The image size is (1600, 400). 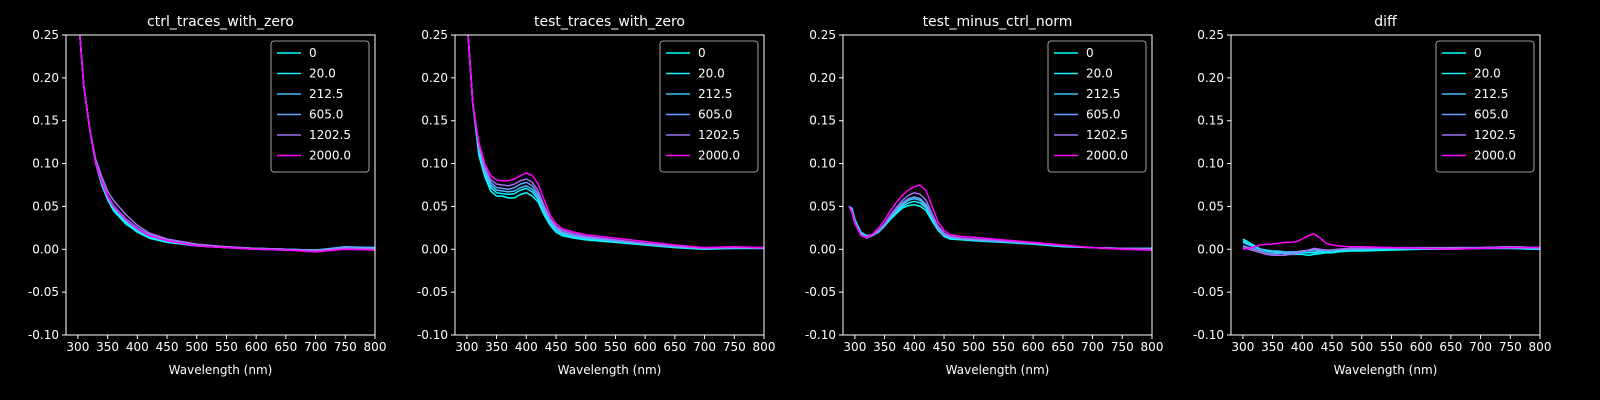 I want to click on chart-title: test_minus_ctrl_norm, so click(x=998, y=22).